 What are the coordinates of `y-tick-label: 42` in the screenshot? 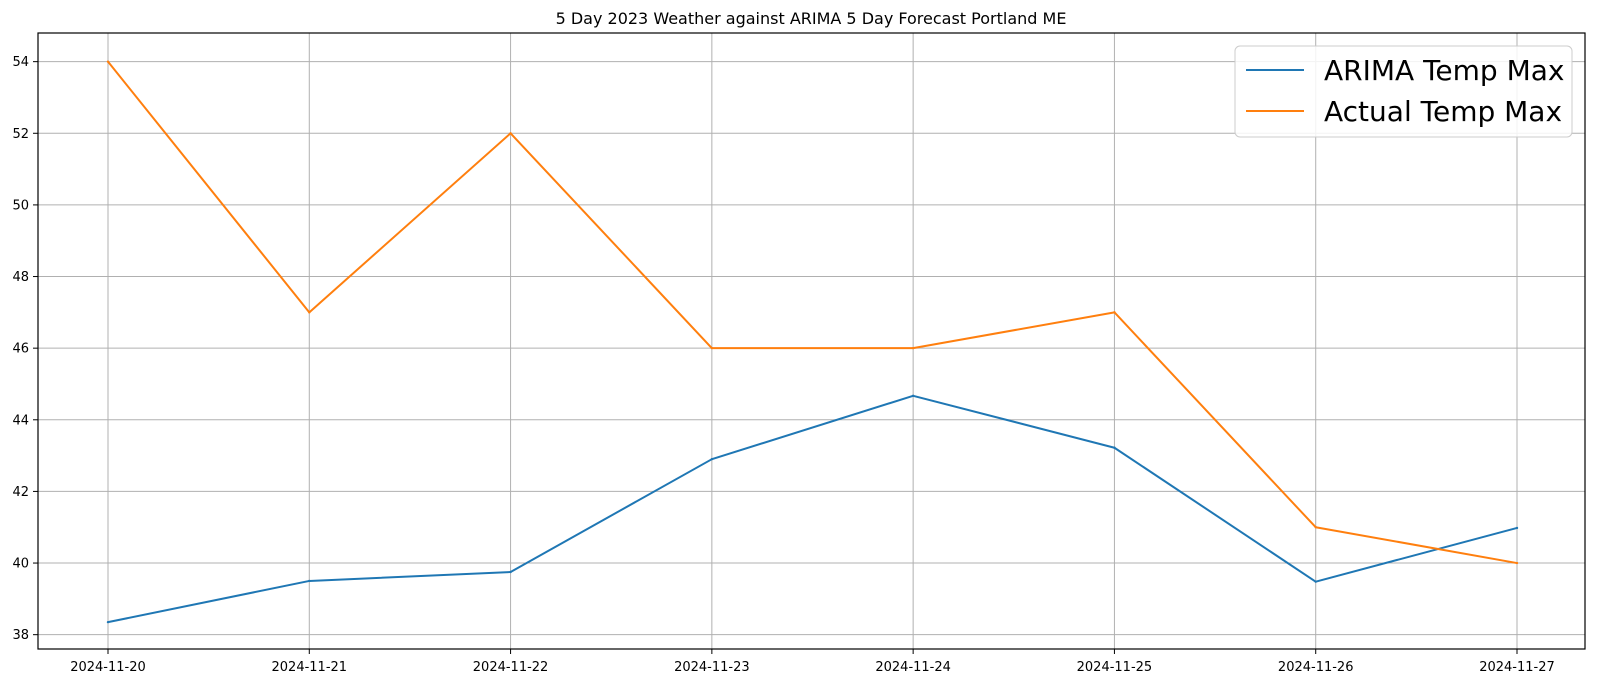 It's located at (20, 492).